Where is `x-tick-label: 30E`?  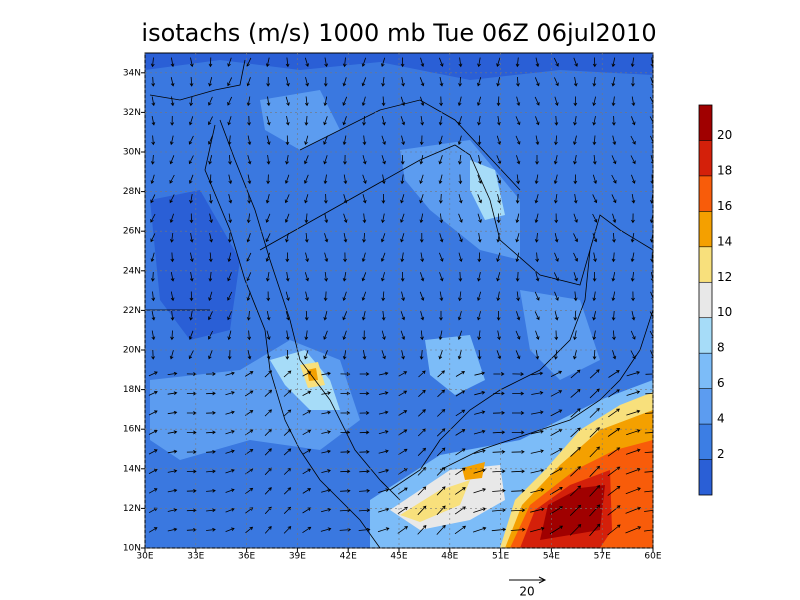 x-tick-label: 30E is located at coordinates (144, 557).